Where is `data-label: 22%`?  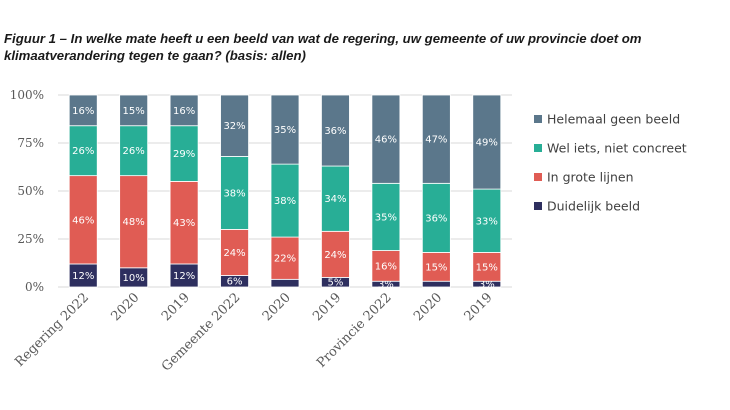 data-label: 22% is located at coordinates (285, 259).